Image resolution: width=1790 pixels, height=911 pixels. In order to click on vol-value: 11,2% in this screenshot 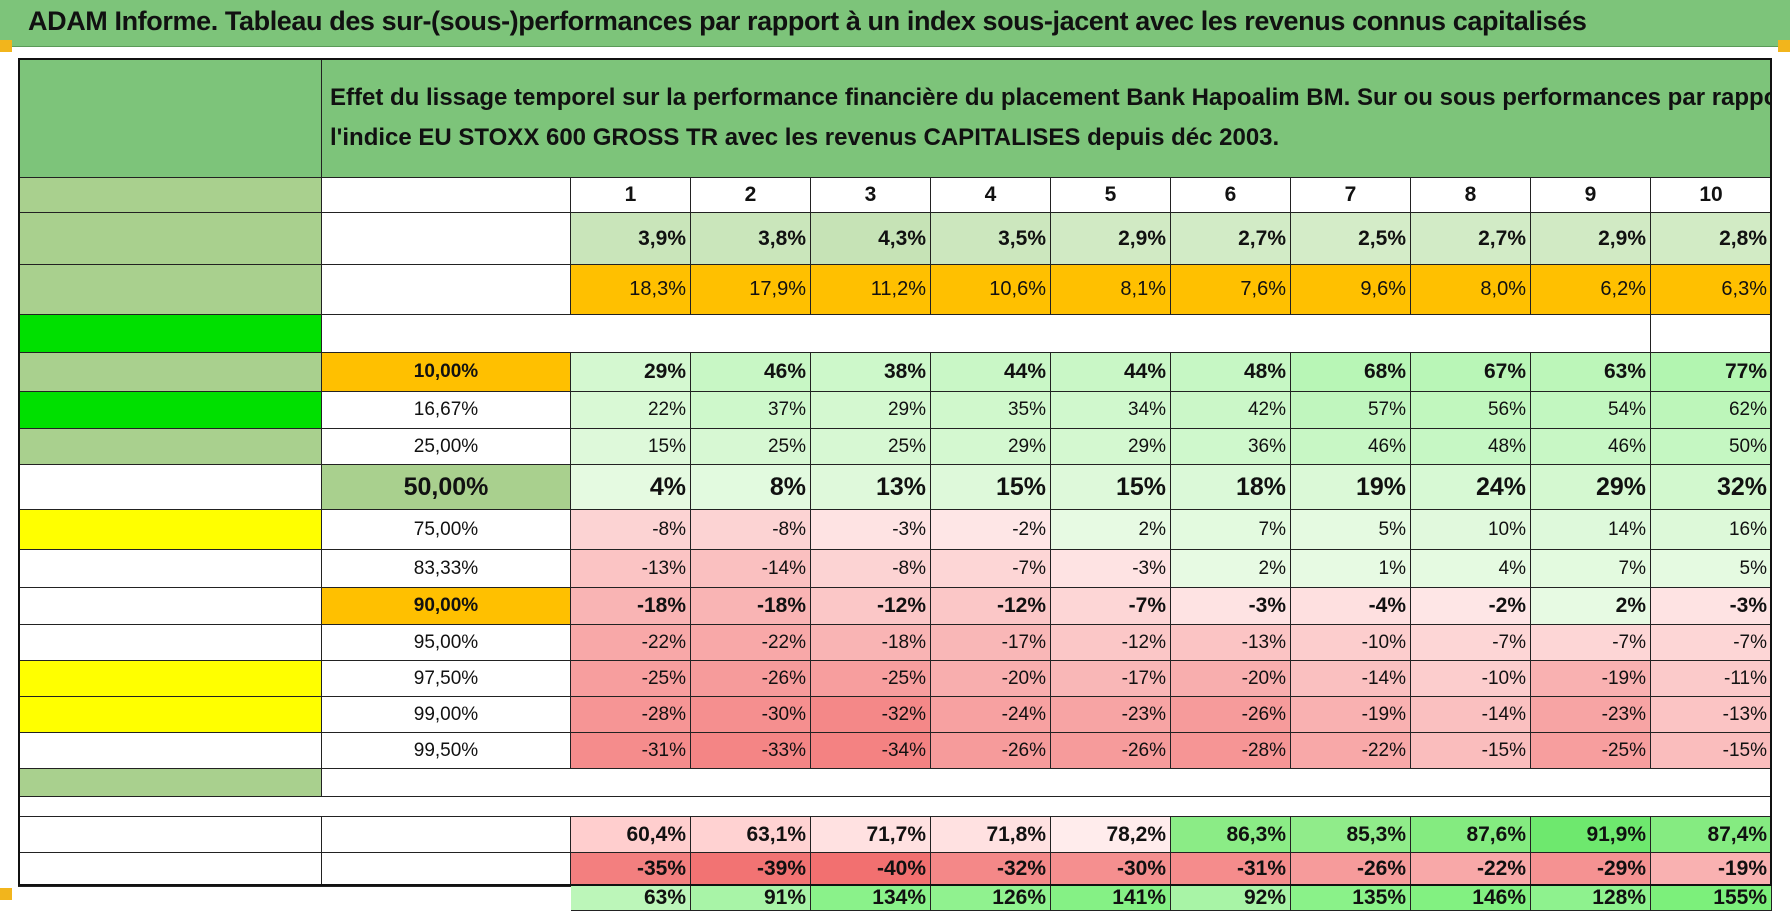, I will do `click(871, 290)`.